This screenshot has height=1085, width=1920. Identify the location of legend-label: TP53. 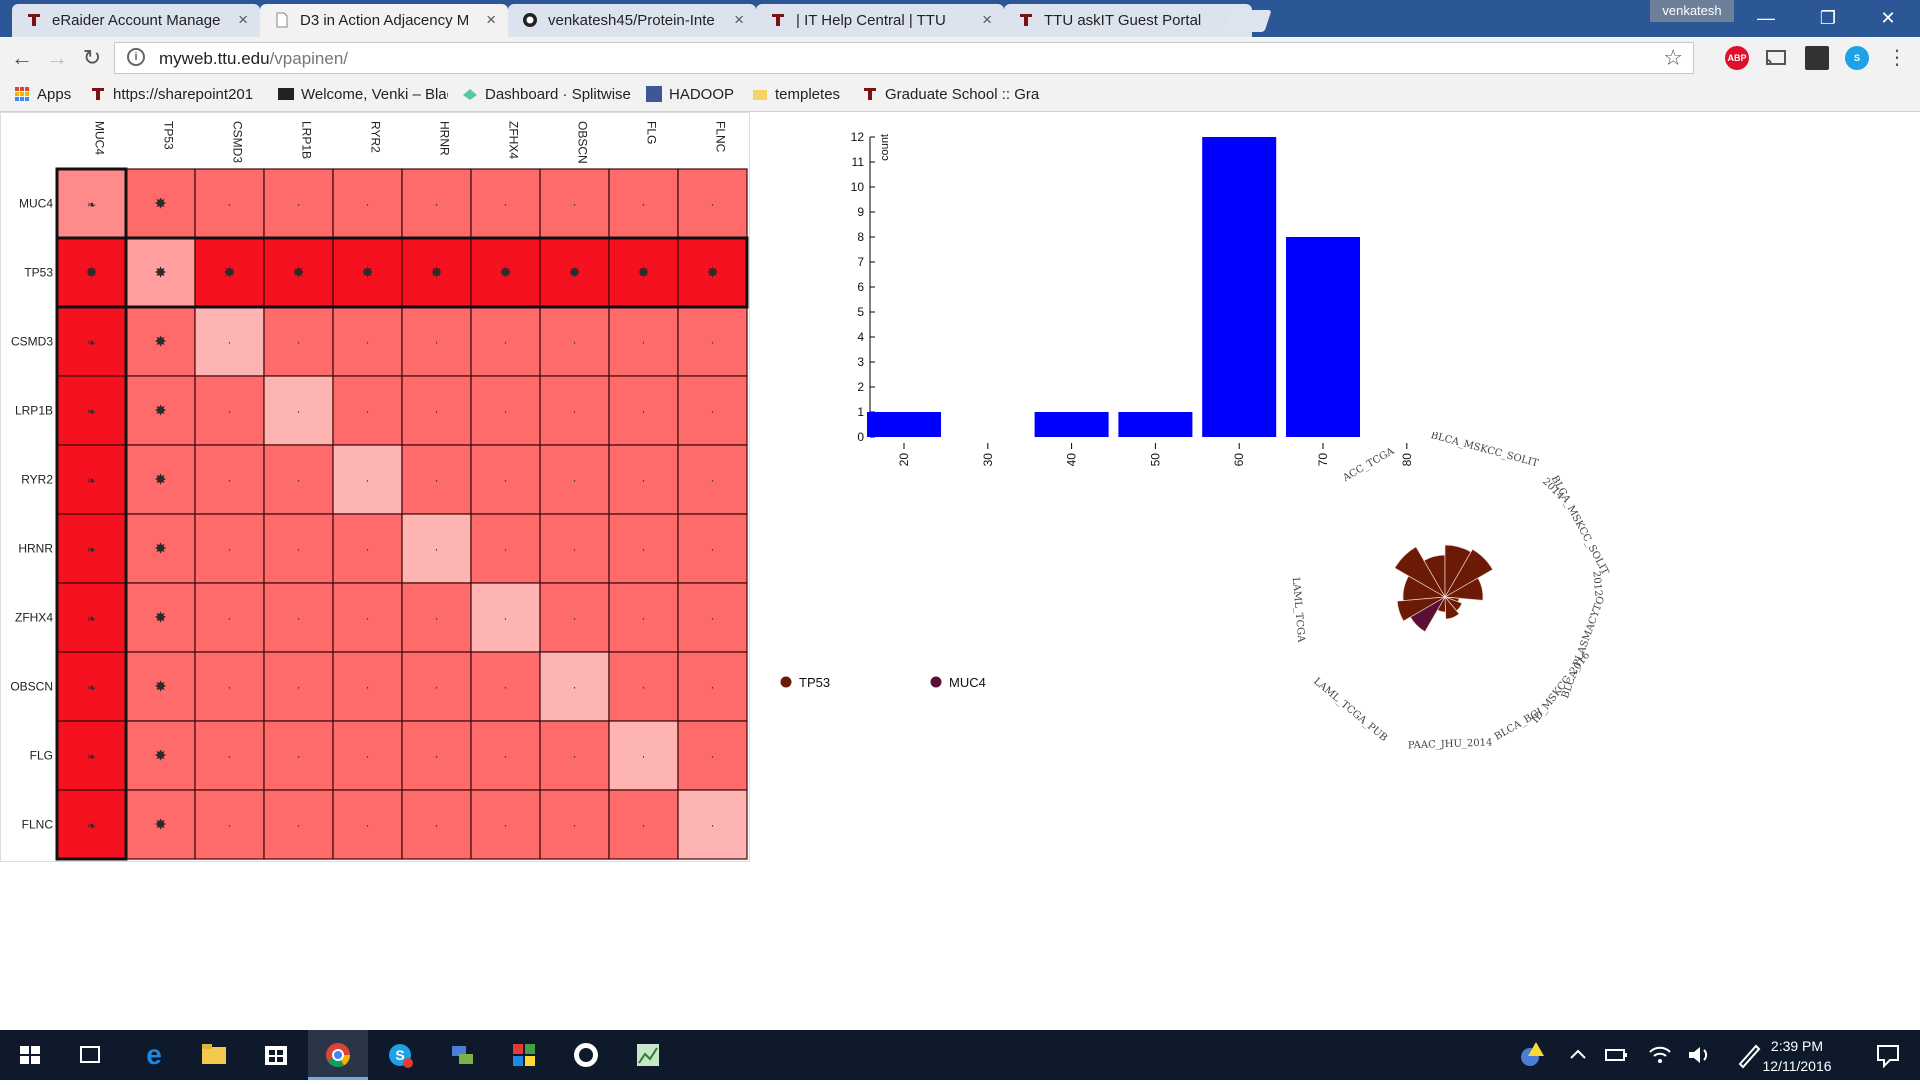
(814, 682).